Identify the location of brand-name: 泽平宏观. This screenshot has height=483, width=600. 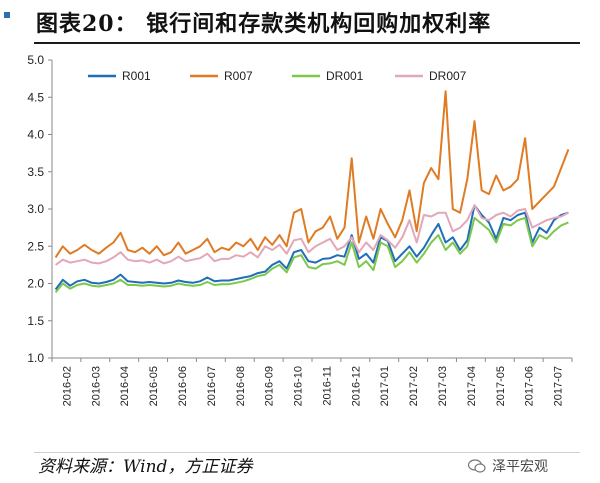
(520, 467).